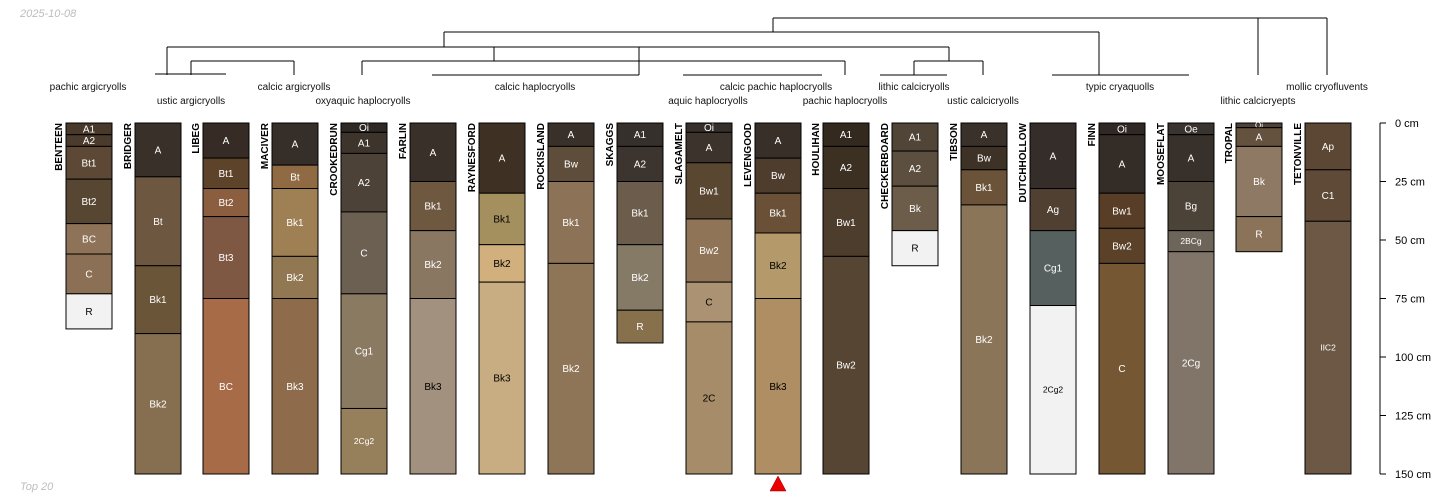 This screenshot has width=1450, height=500. What do you see at coordinates (1161, 154) in the screenshot?
I see `profile-name-label: MOOSEFLAT` at bounding box center [1161, 154].